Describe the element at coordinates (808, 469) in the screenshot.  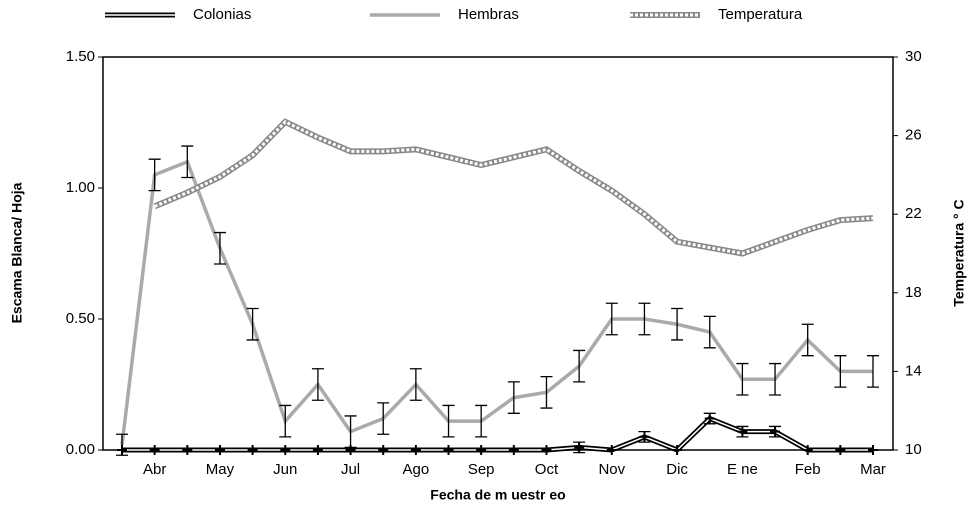
I see `x-tick-label: Feb` at that location.